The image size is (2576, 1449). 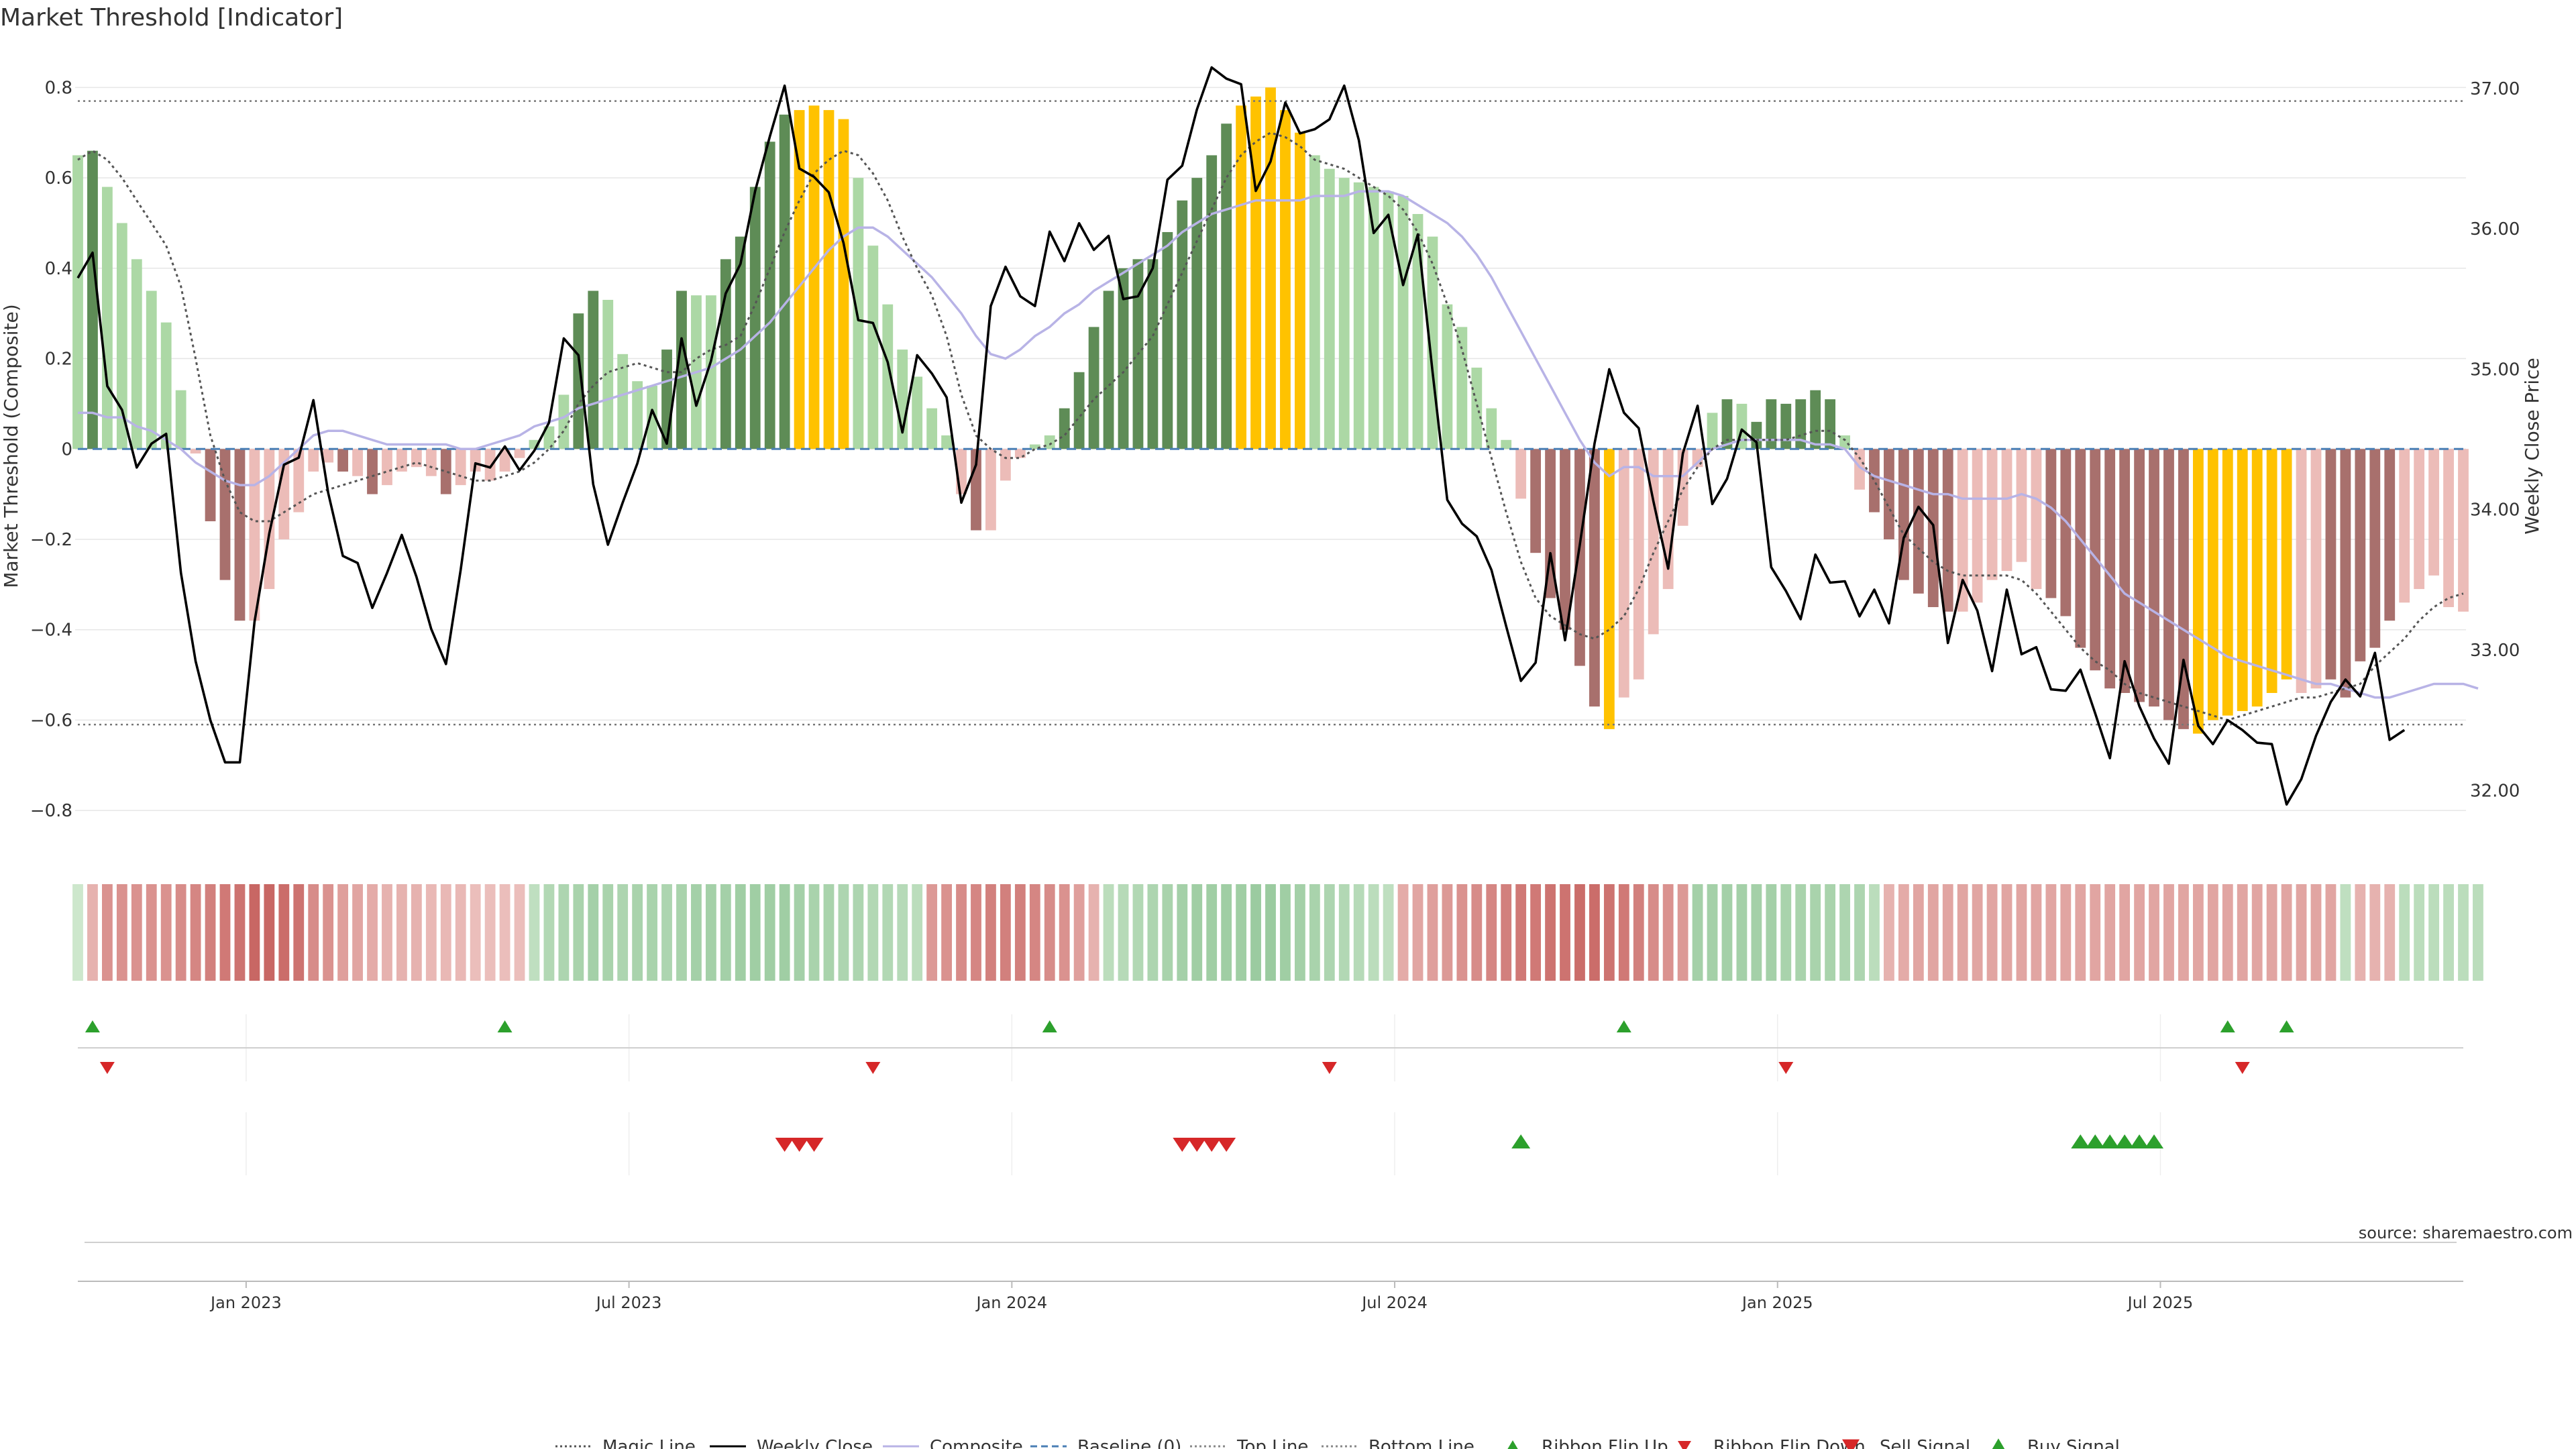 What do you see at coordinates (628, 1302) in the screenshot?
I see `x-tick-label: Jul 2023` at bounding box center [628, 1302].